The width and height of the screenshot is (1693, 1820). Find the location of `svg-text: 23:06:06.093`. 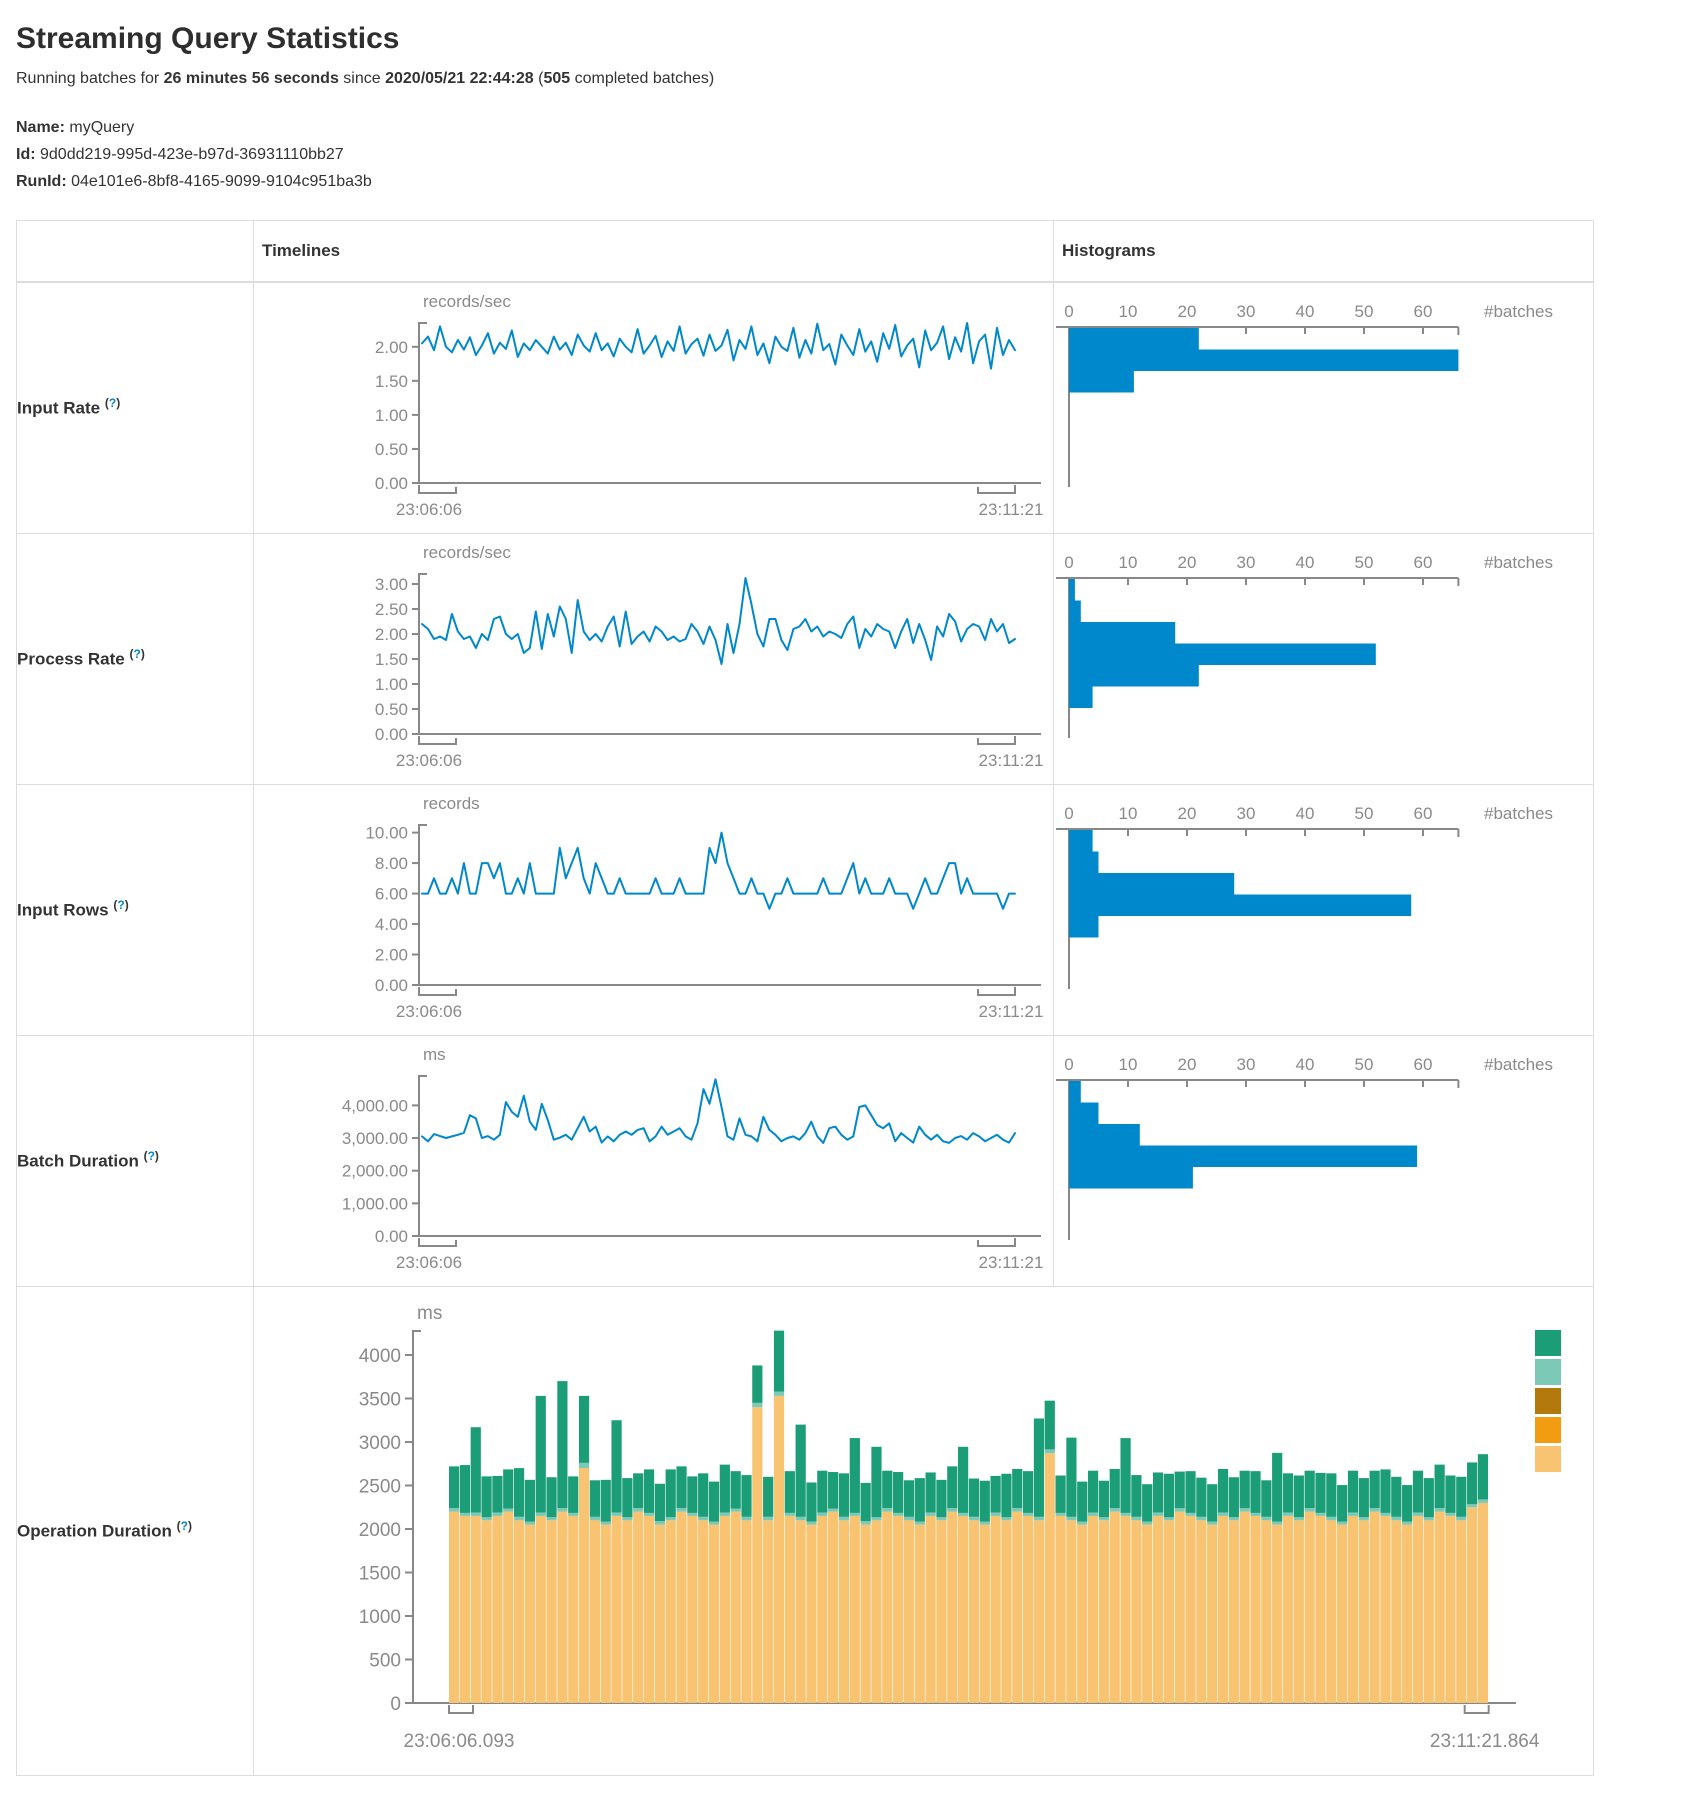

svg-text: 23:06:06.093 is located at coordinates (459, 1741).